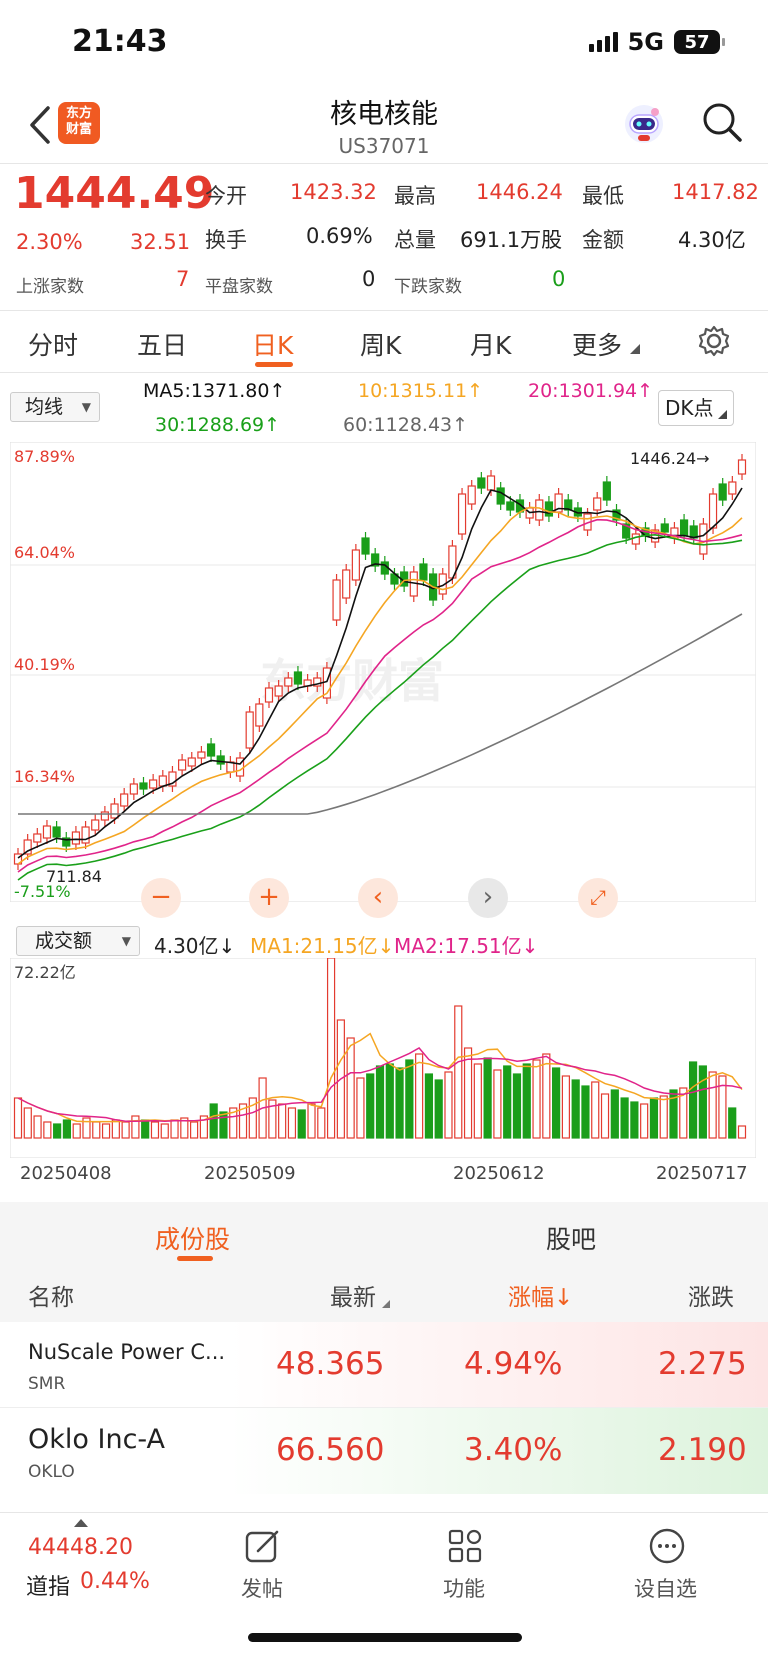  I want to click on volume-chart: 72.22亿, so click(383, 1058).